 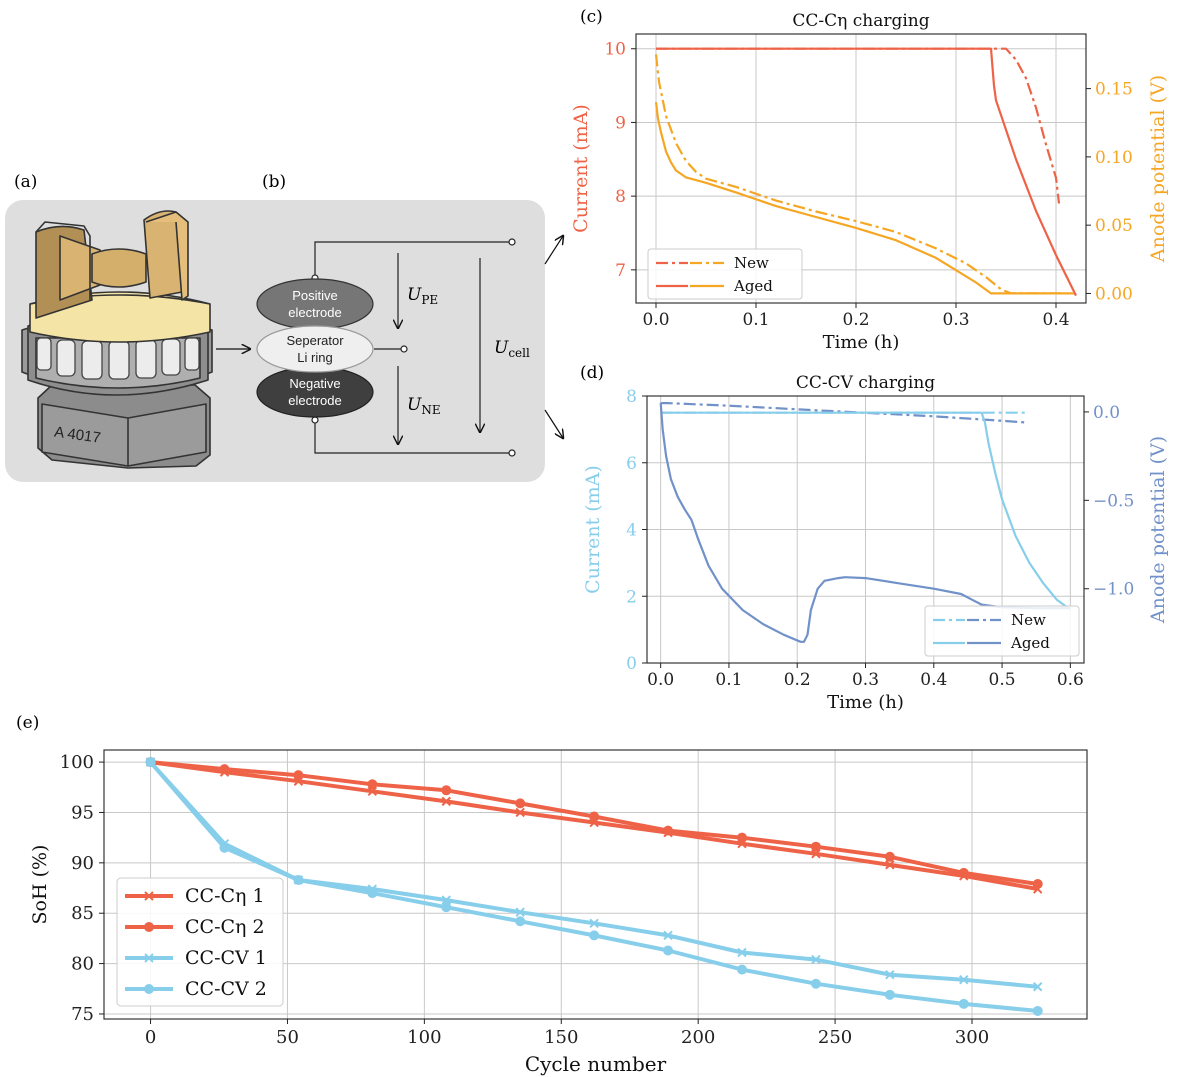 I want to click on y-right-tick-label: −0.5, so click(x=1113, y=501).